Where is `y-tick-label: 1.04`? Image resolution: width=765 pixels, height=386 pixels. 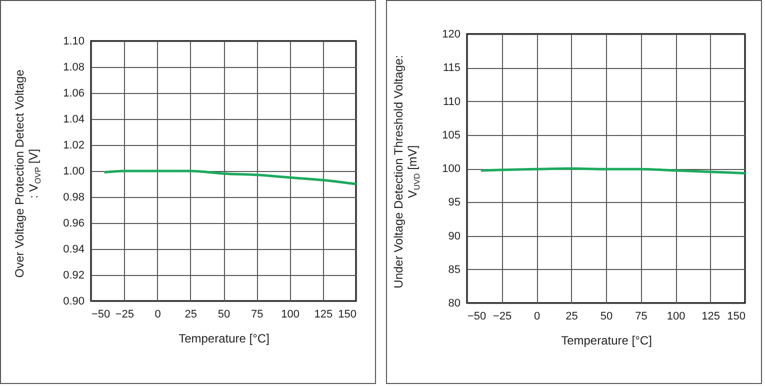
y-tick-label: 1.04 is located at coordinates (73, 120).